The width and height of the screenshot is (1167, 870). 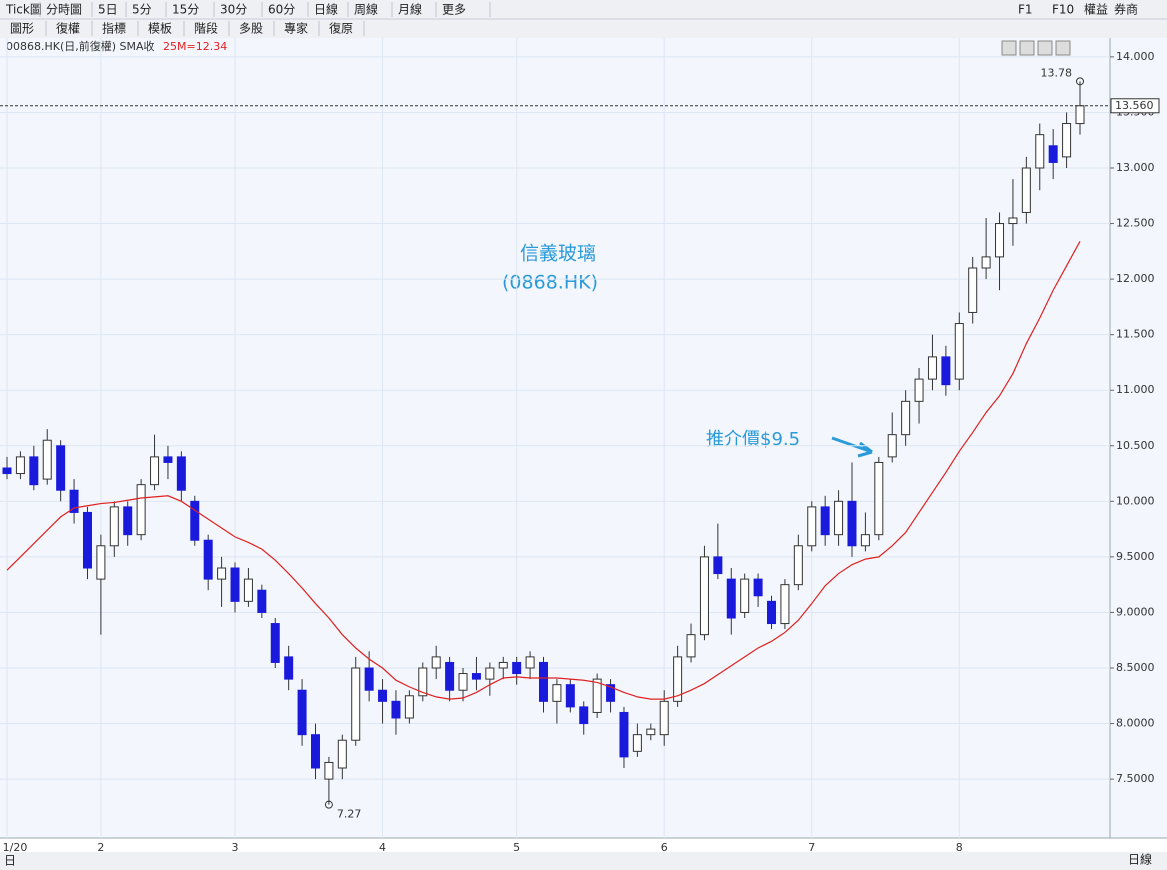 I want to click on toolbar-button: 5日, so click(x=108, y=10).